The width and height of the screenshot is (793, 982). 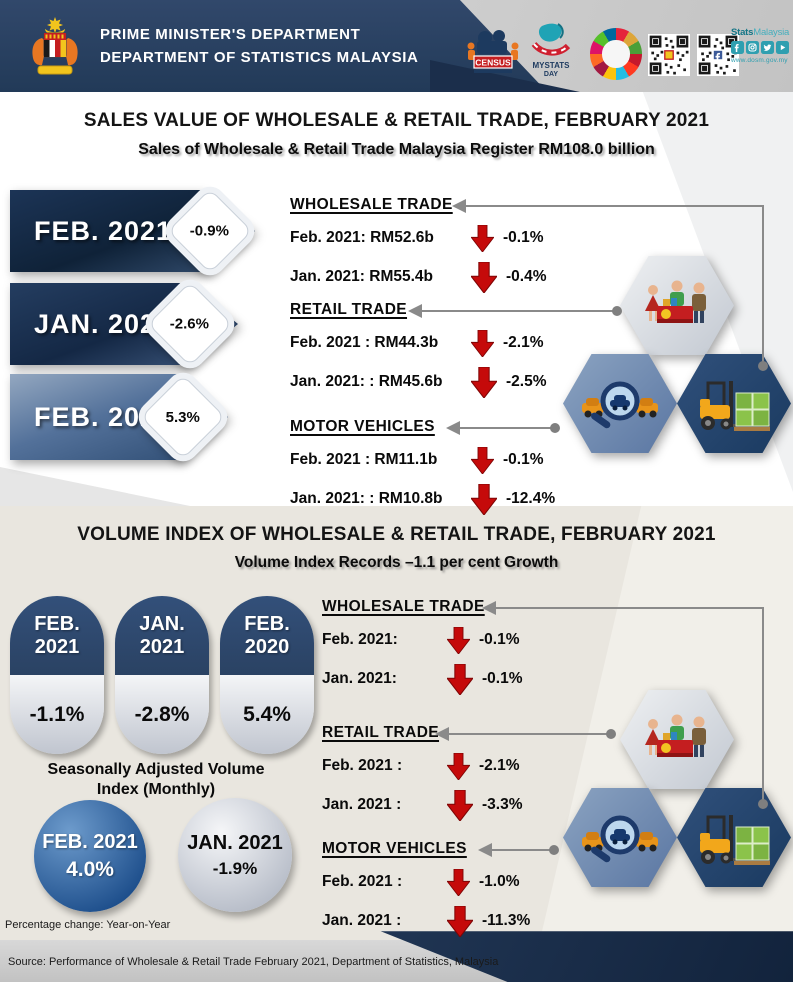 I want to click on brand-name: StatsMalaysia, so click(x=761, y=32).